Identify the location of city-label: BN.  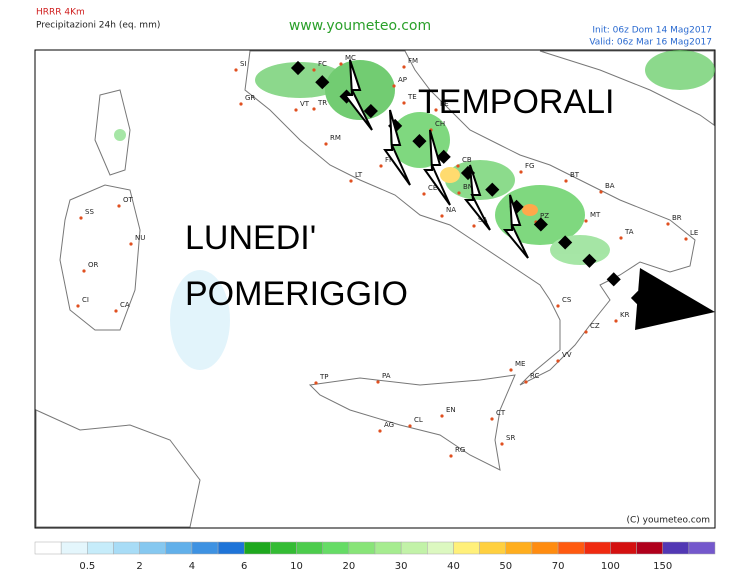
(468, 187).